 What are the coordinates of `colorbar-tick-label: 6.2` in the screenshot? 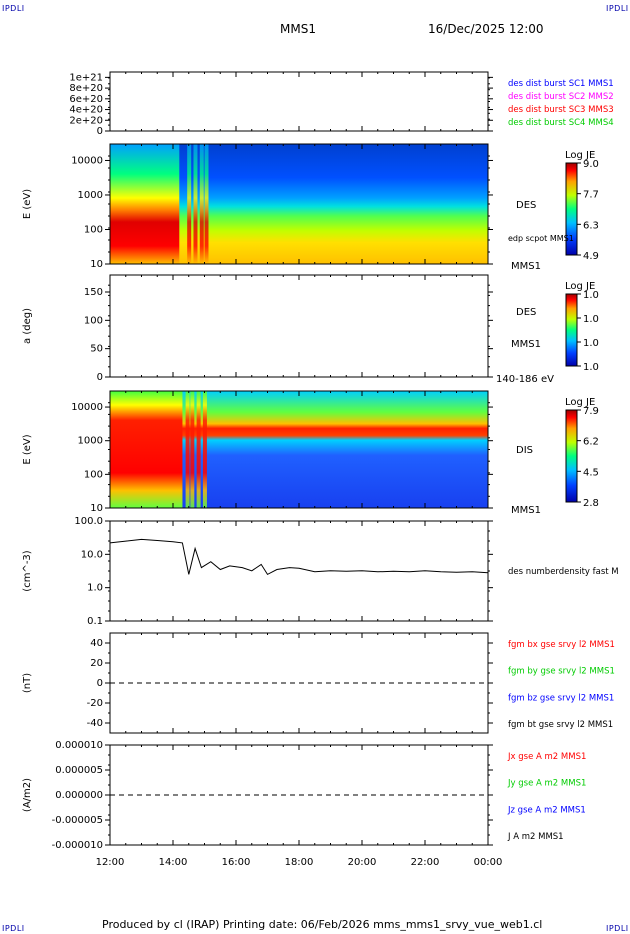 It's located at (591, 442).